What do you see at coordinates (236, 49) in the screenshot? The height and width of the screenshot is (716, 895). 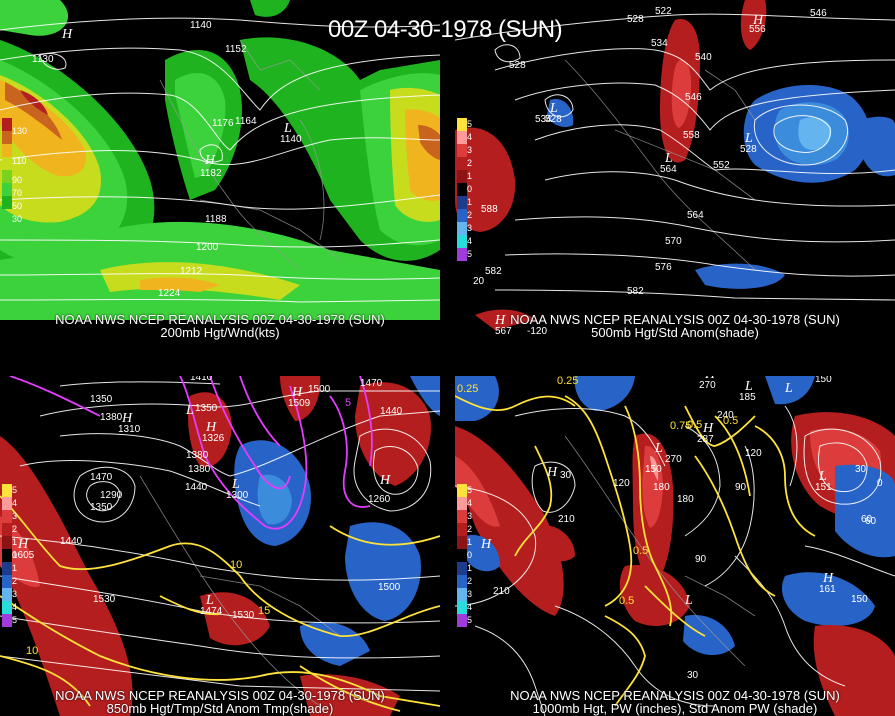 I see `contour-label: 1152` at bounding box center [236, 49].